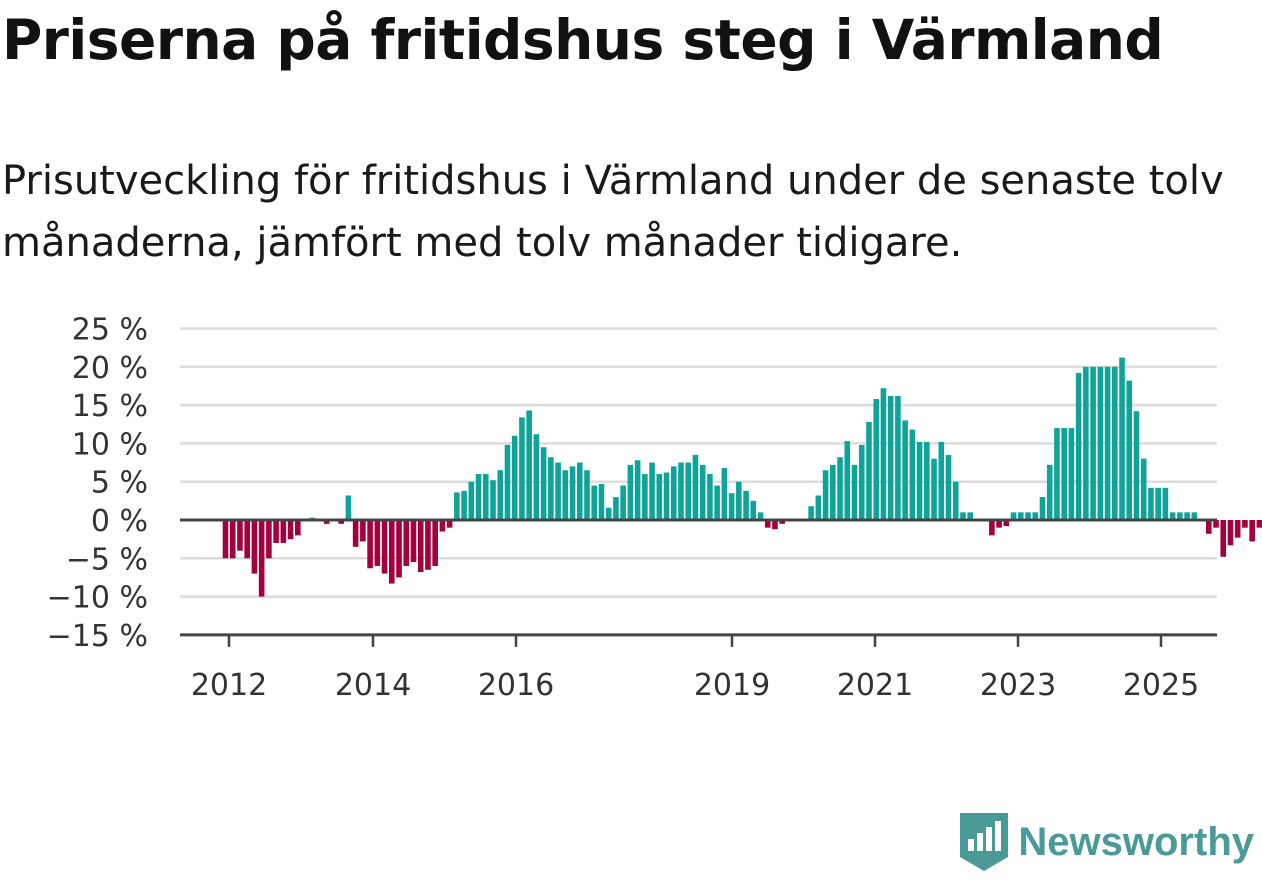 Image resolution: width=1262 pixels, height=879 pixels. I want to click on x-tick-label: 2016, so click(516, 685).